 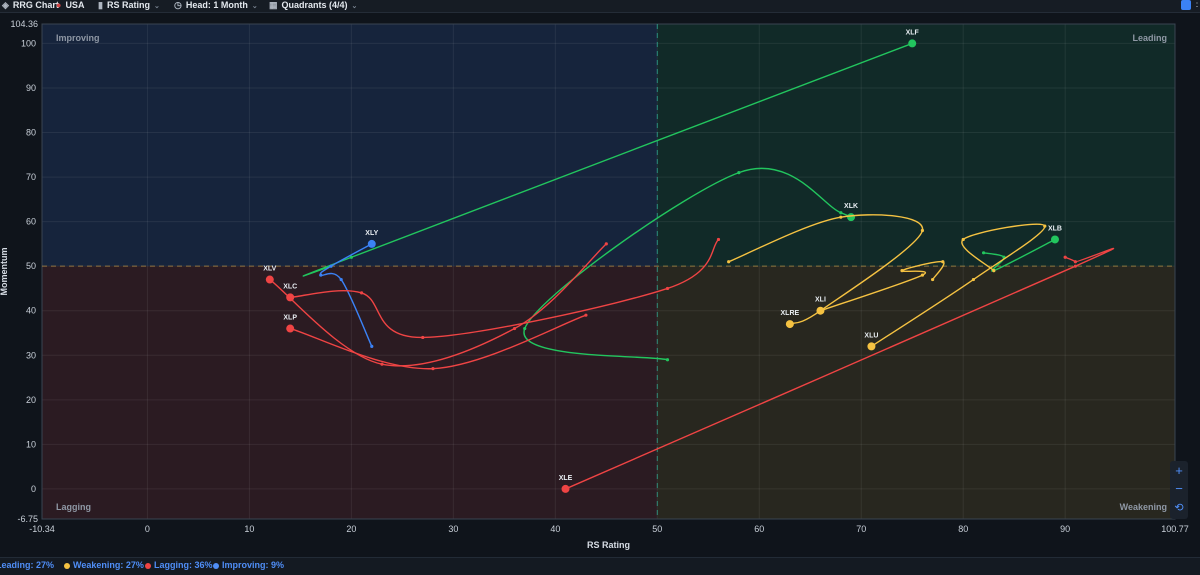 I want to click on quadrant-label-weakening: Weakening, so click(x=1143, y=507).